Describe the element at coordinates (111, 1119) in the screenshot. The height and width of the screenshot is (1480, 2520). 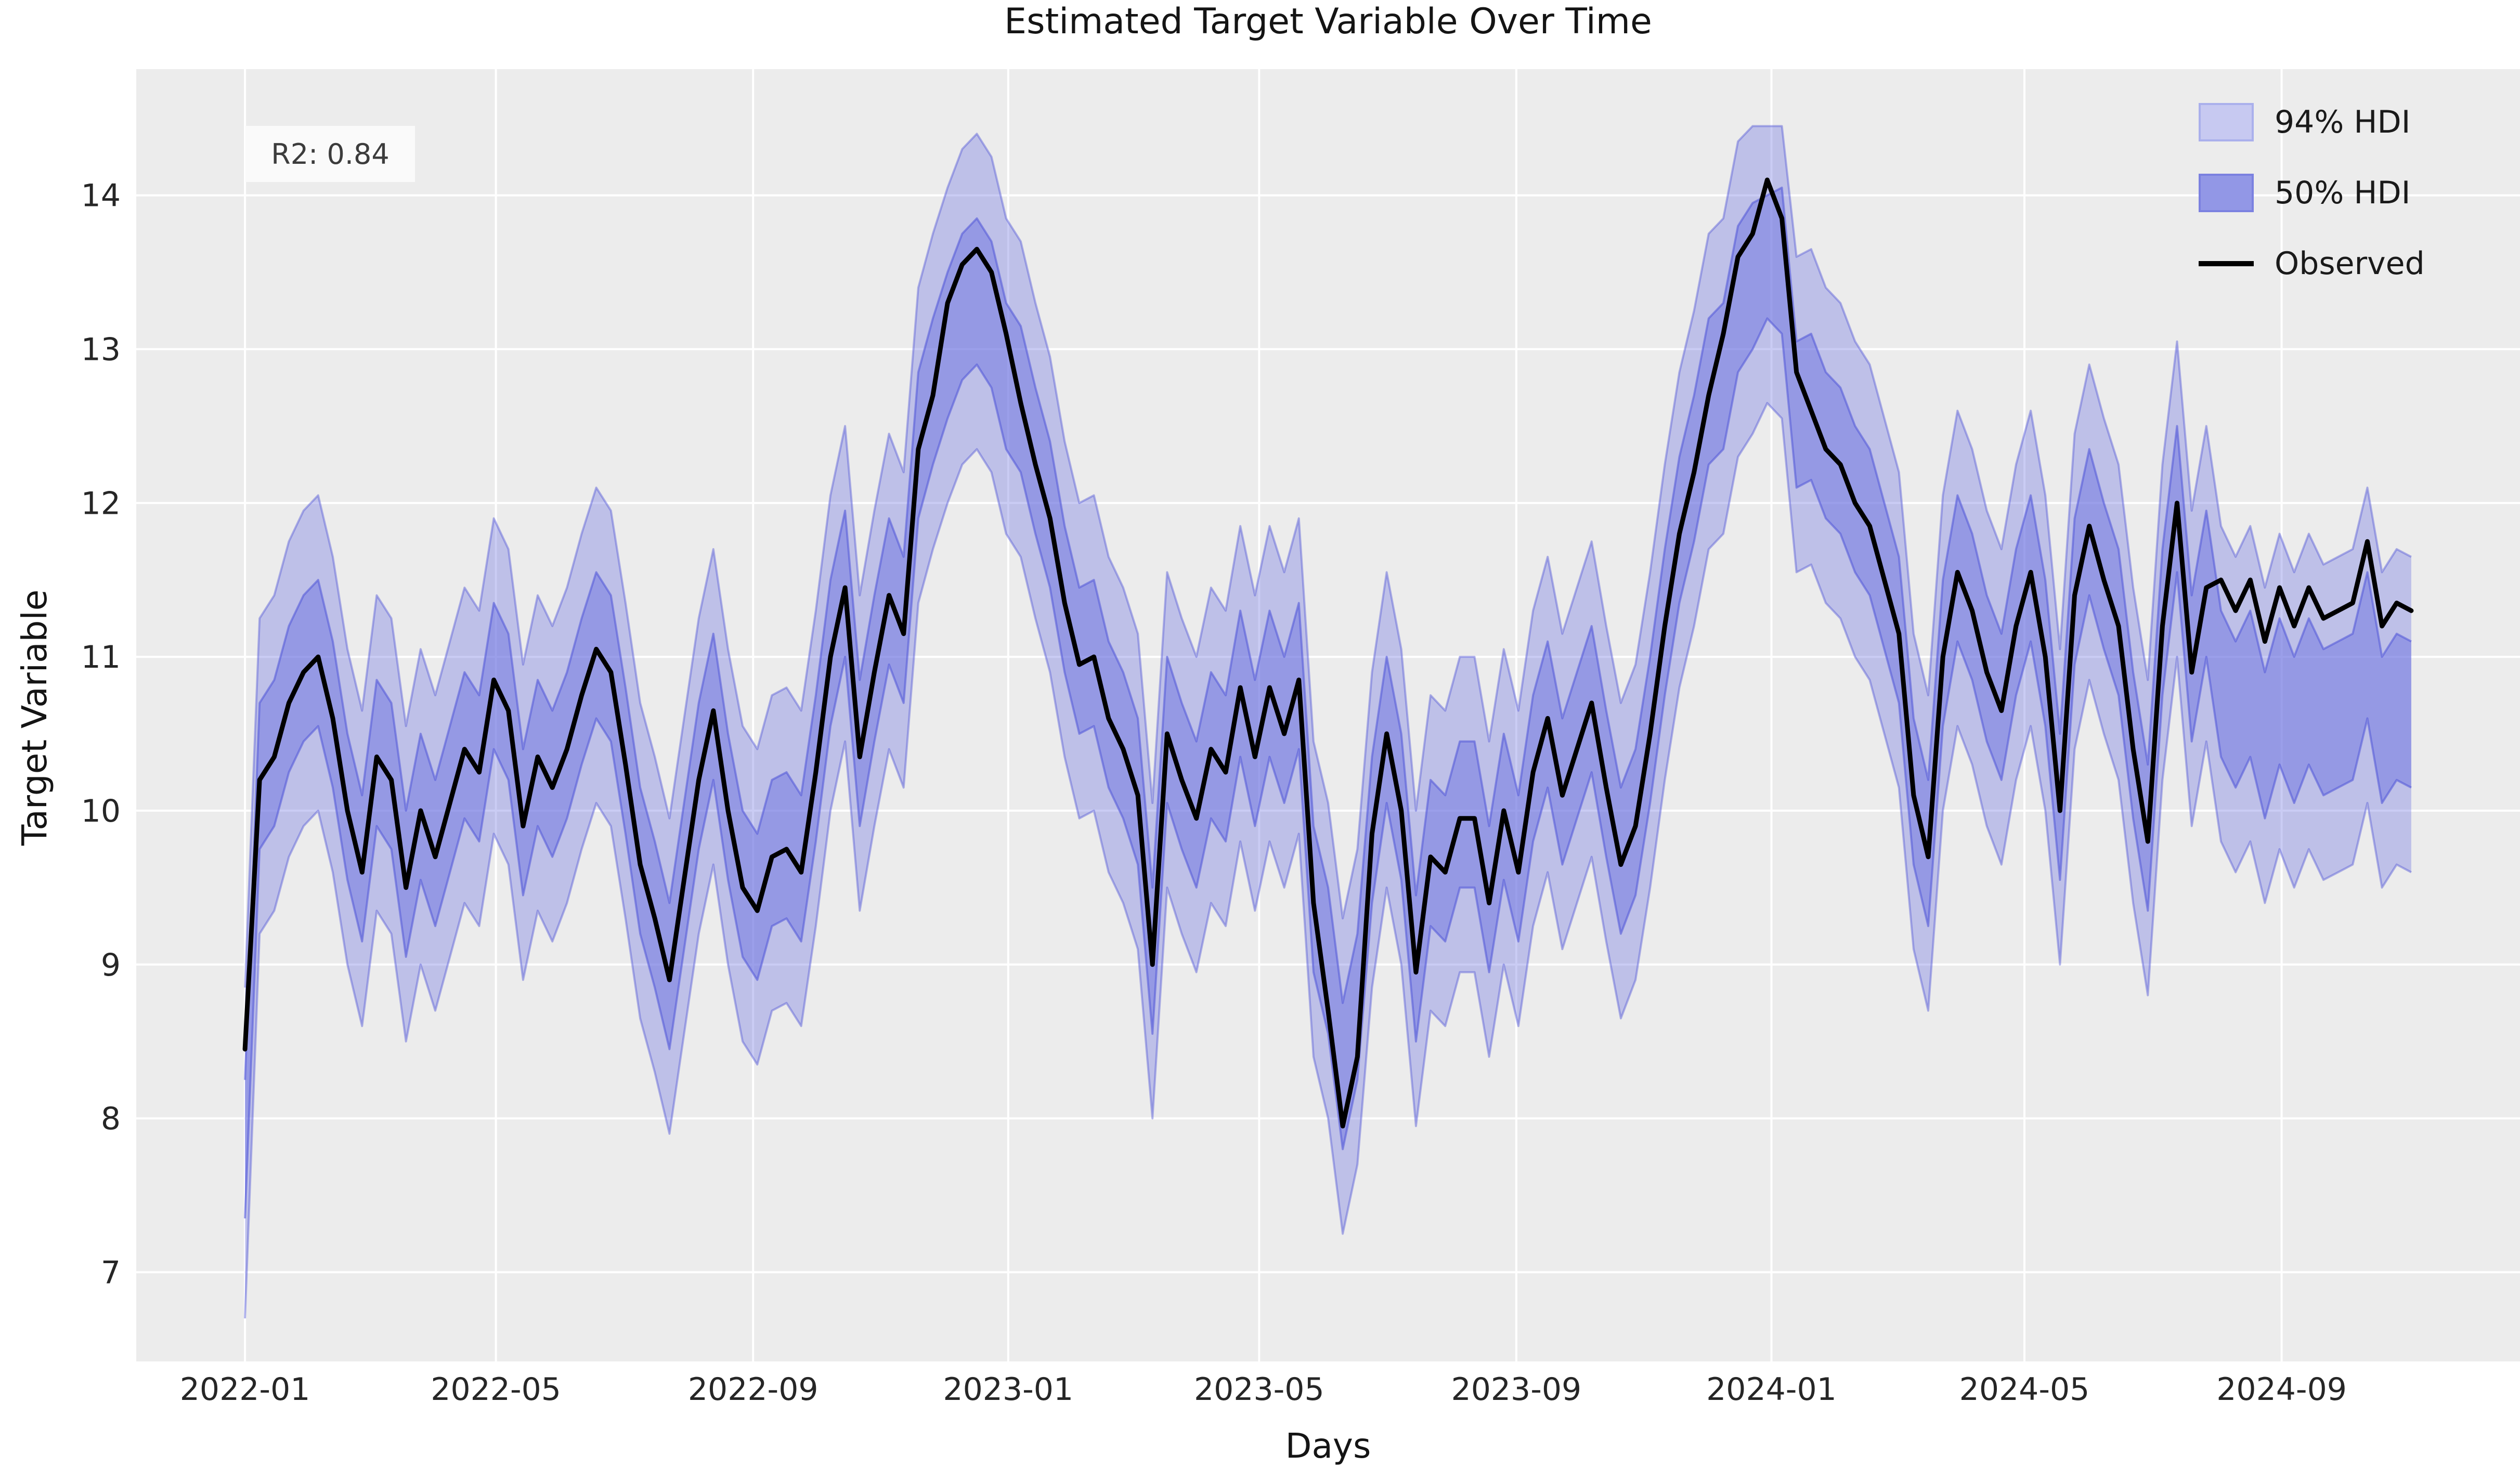
I see `y-tick-label: 8` at that location.